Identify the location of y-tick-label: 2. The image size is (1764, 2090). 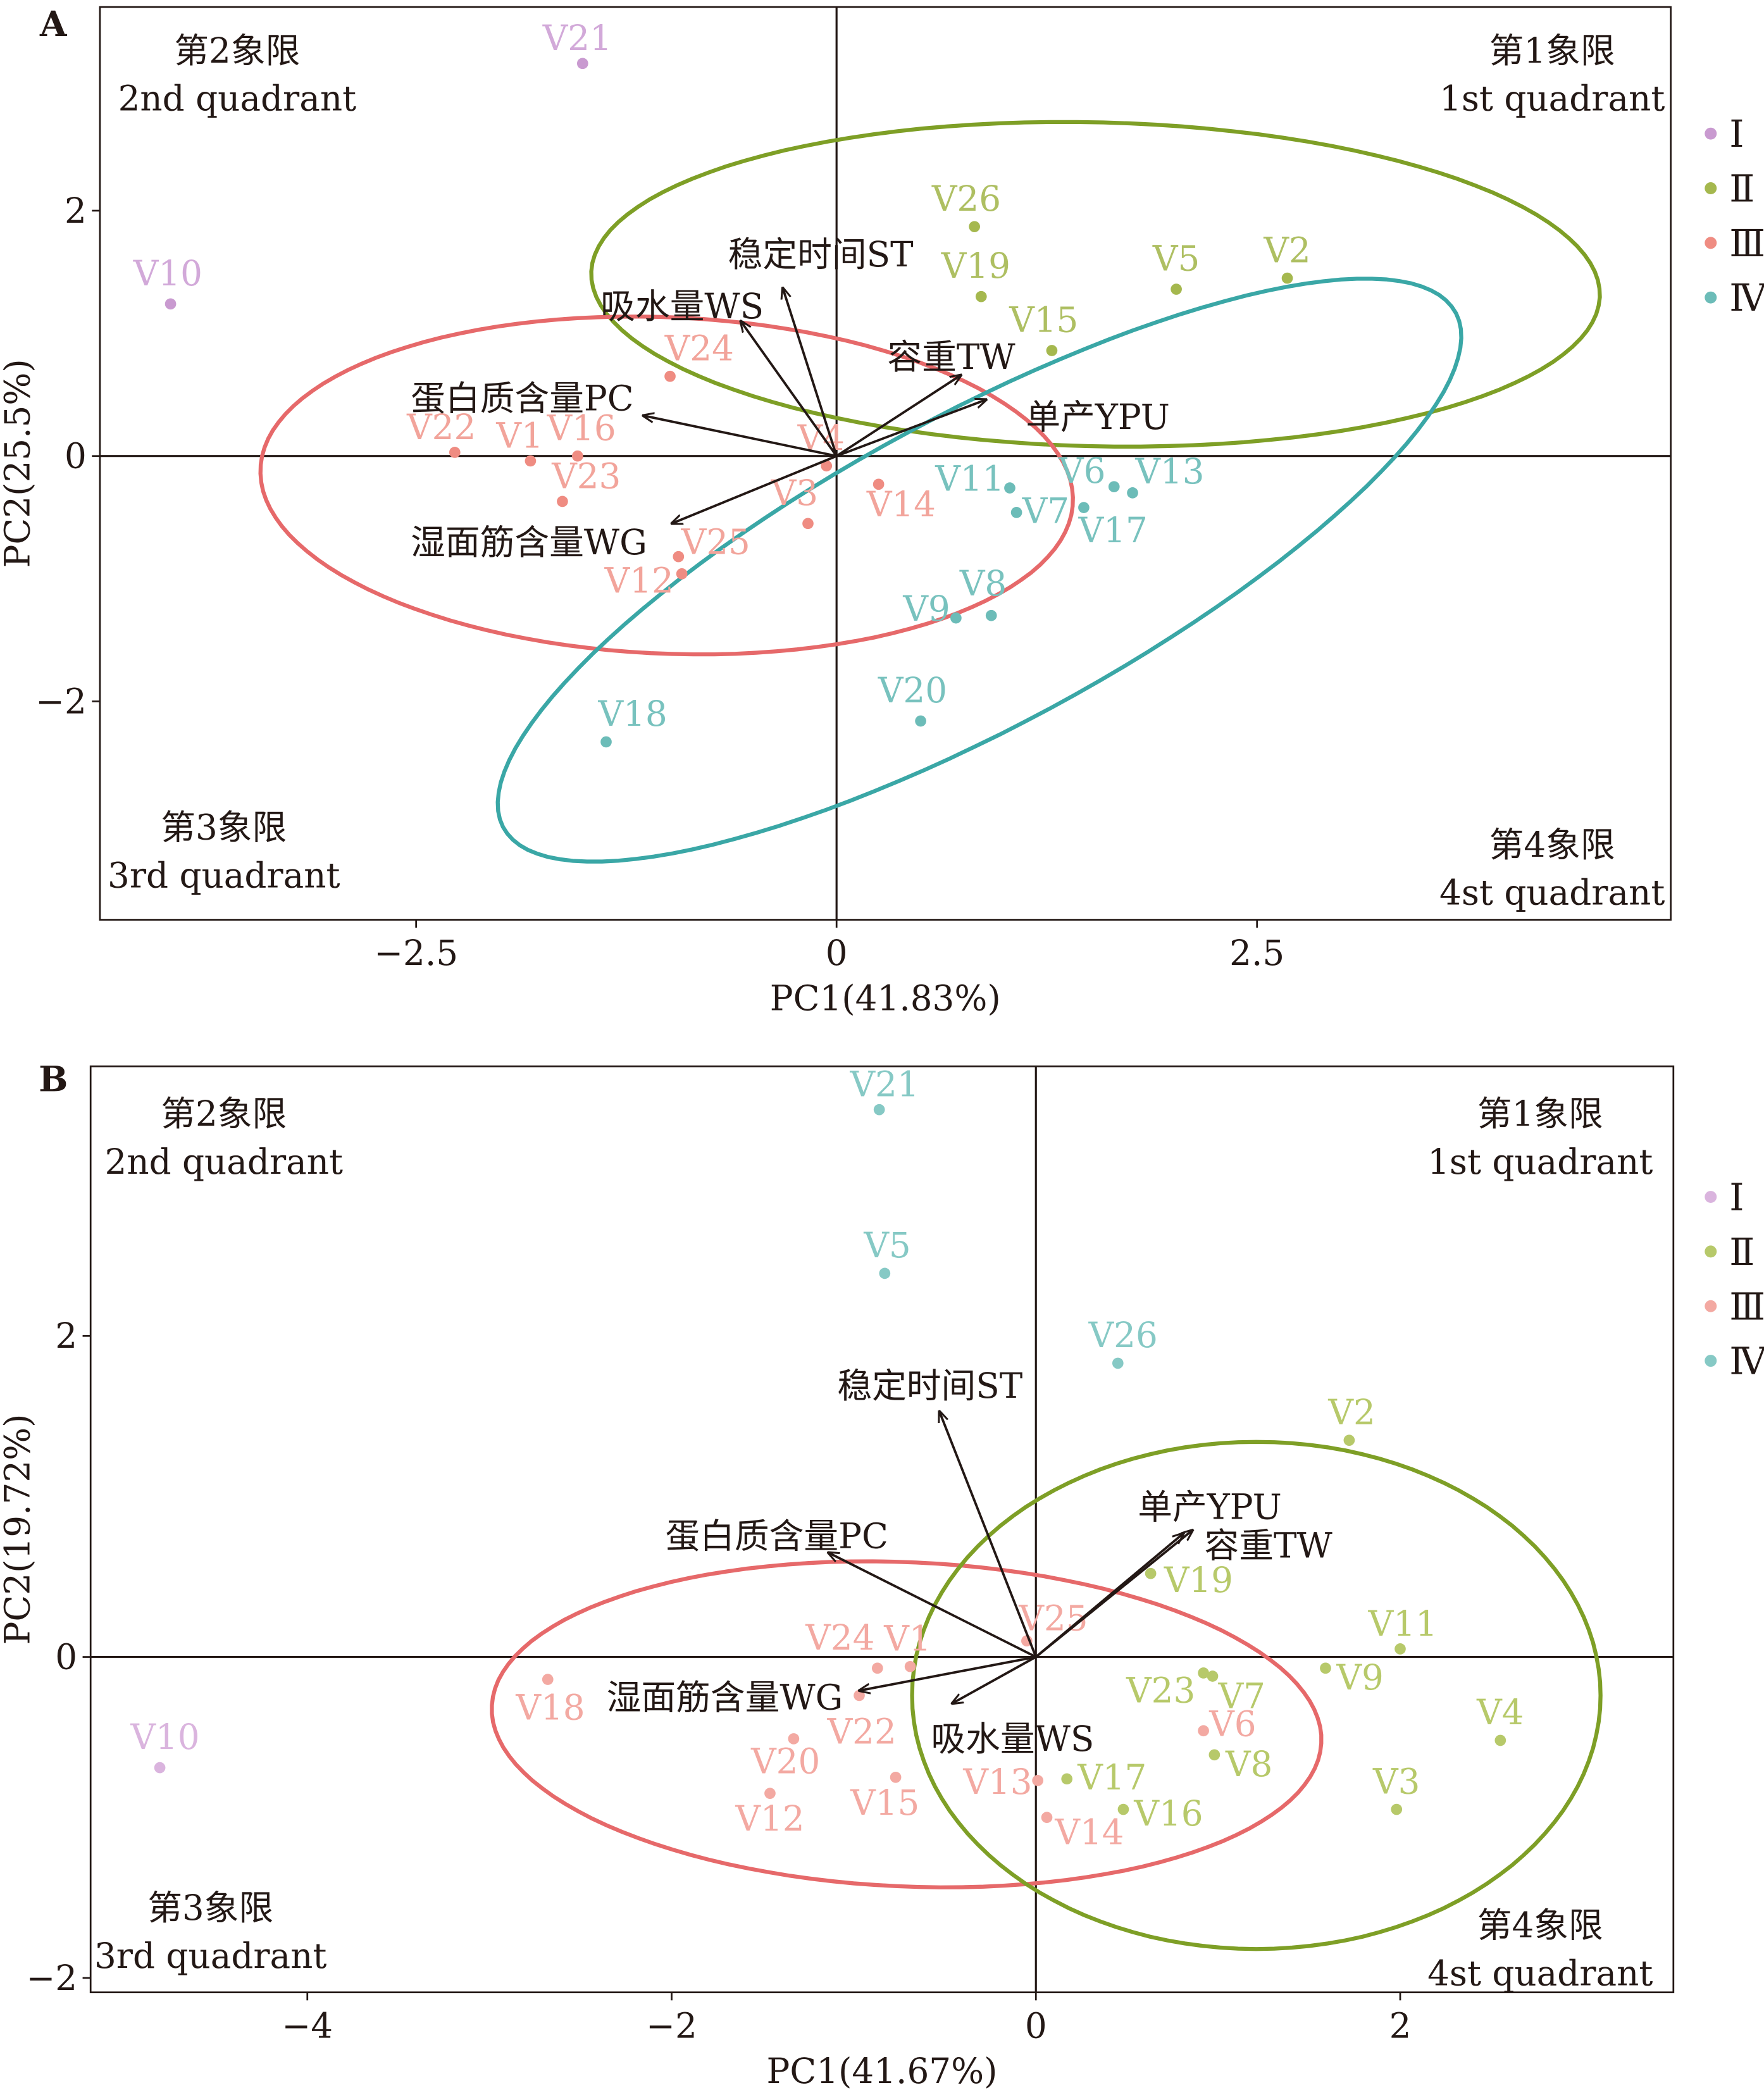
(66, 1336).